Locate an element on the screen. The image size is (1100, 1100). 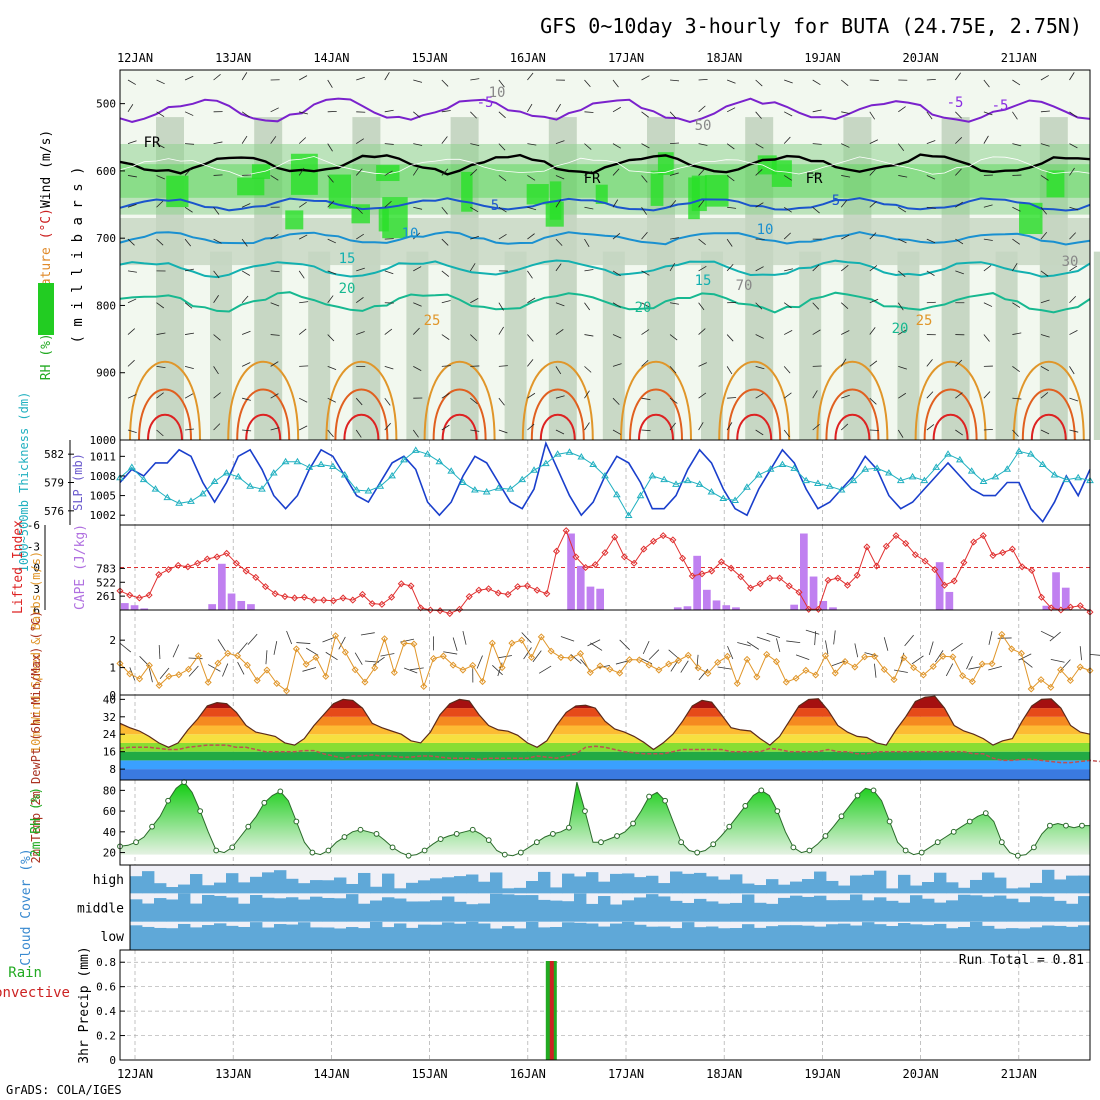
temp-contour-warm is located at coordinates (1048, 414).